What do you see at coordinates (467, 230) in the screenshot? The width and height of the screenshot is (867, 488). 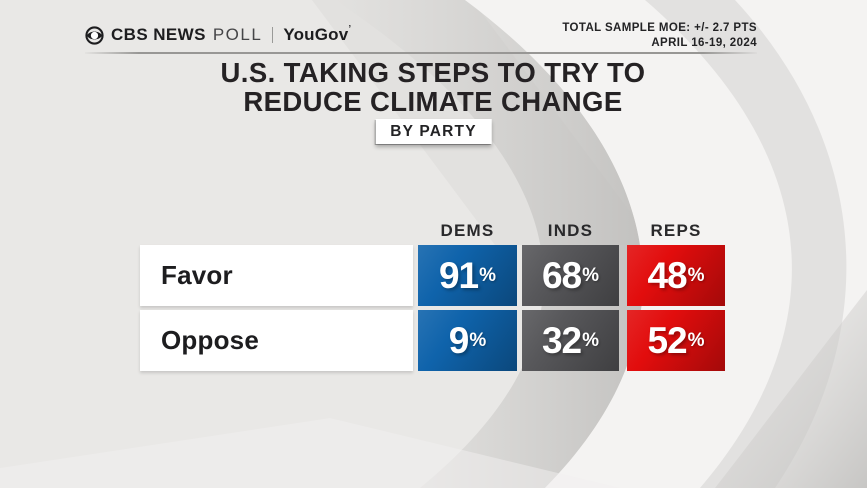 I see `column-header-dems: DEMS` at bounding box center [467, 230].